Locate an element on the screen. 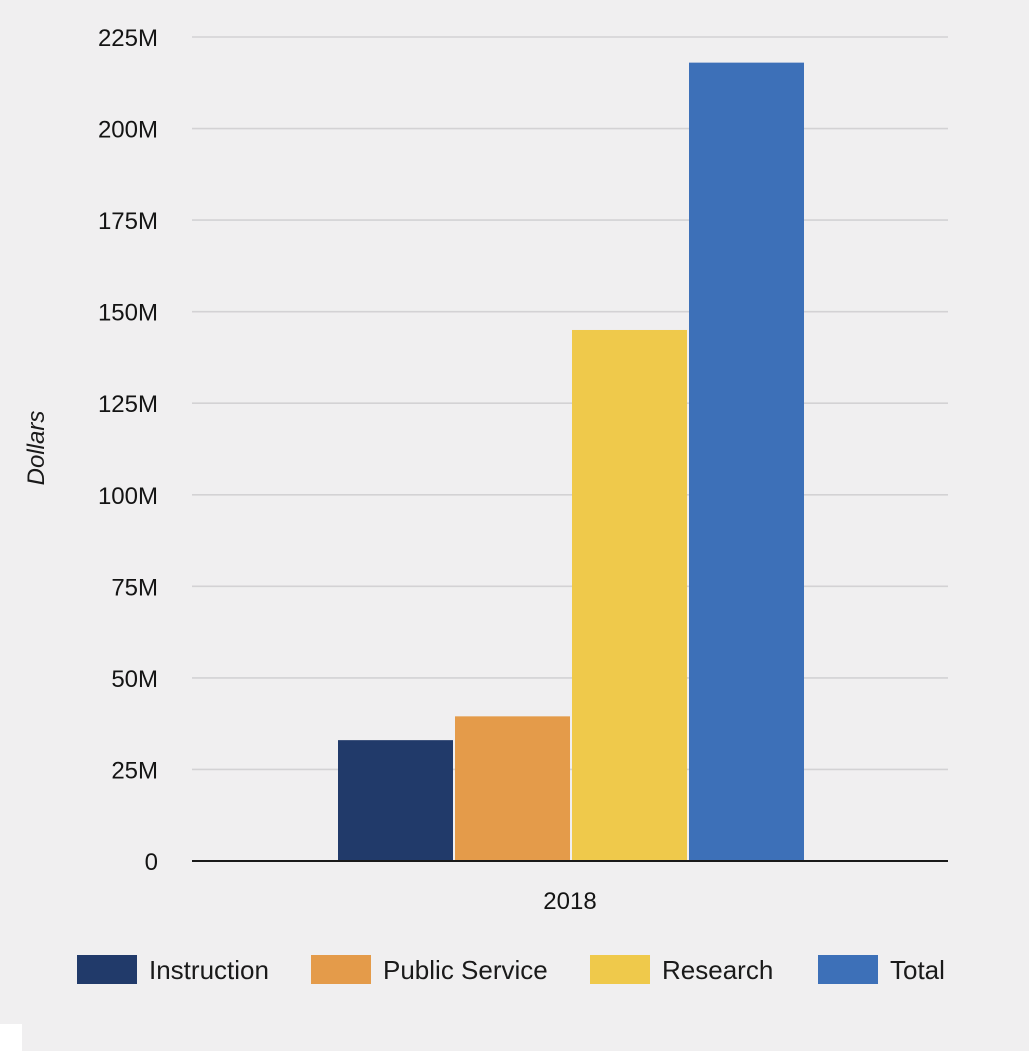 The height and width of the screenshot is (1051, 1029). bar-instruction is located at coordinates (395, 800).